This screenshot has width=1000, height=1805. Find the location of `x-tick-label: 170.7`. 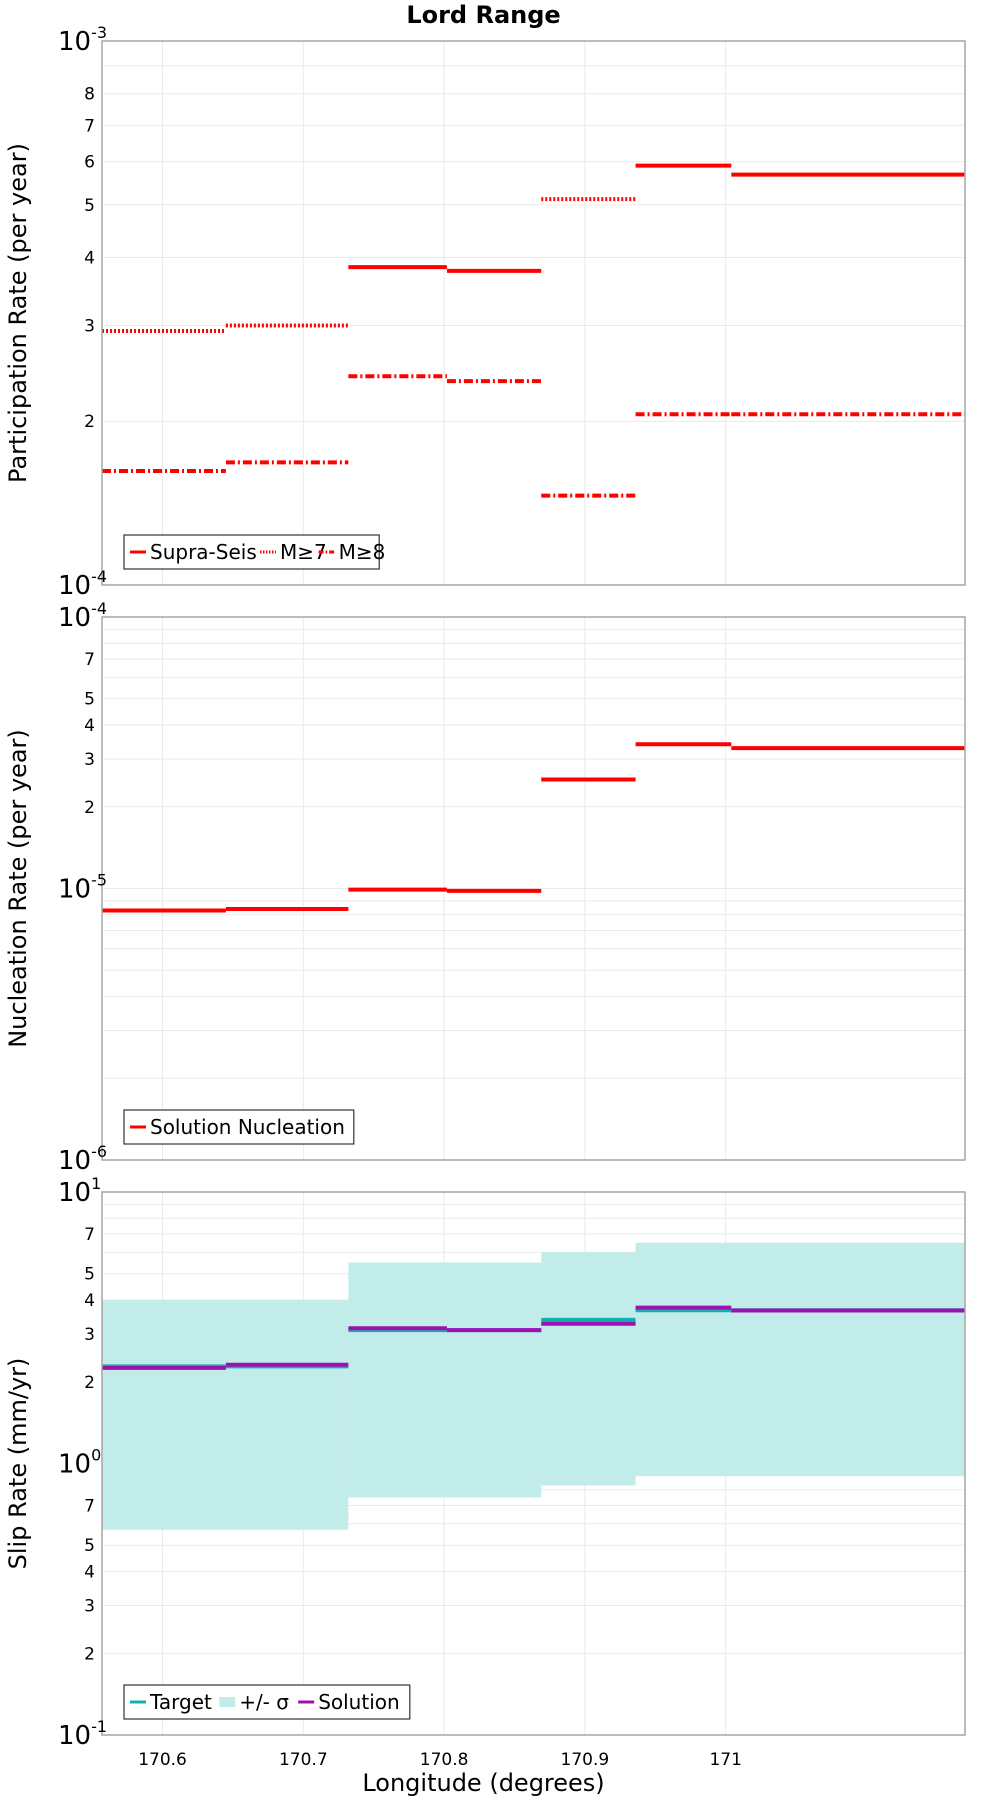

x-tick-label: 170.7 is located at coordinates (303, 1760).